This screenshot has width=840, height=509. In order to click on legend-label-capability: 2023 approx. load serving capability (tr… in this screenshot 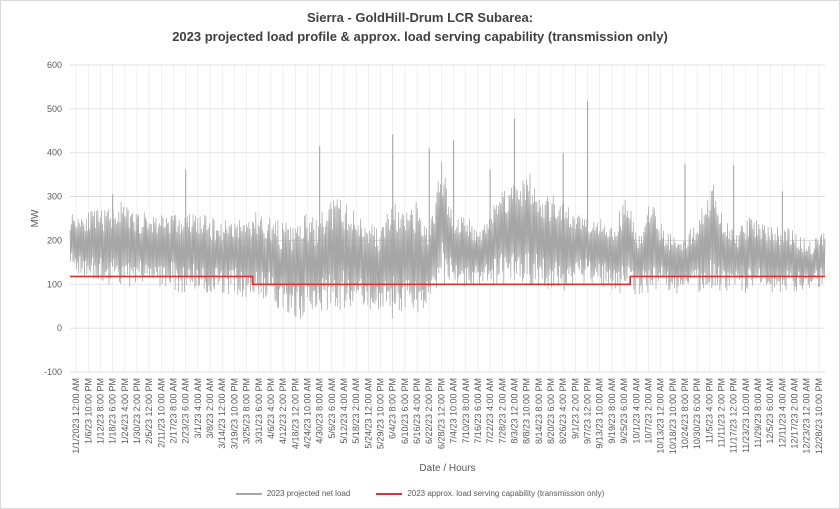, I will do `click(506, 493)`.